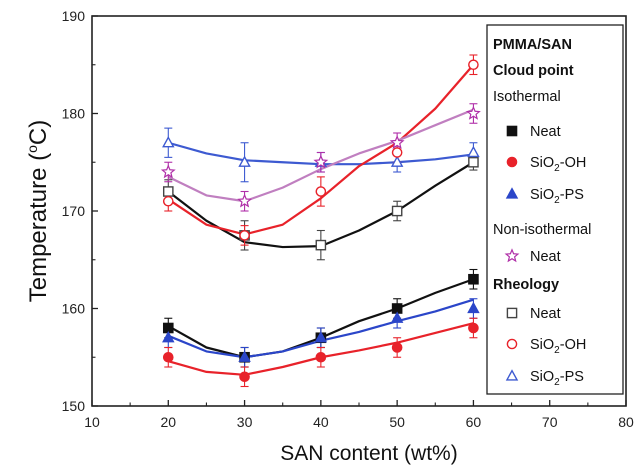 The height and width of the screenshot is (468, 636). Describe the element at coordinates (321, 422) in the screenshot. I see `x-tick-label: 40` at that location.